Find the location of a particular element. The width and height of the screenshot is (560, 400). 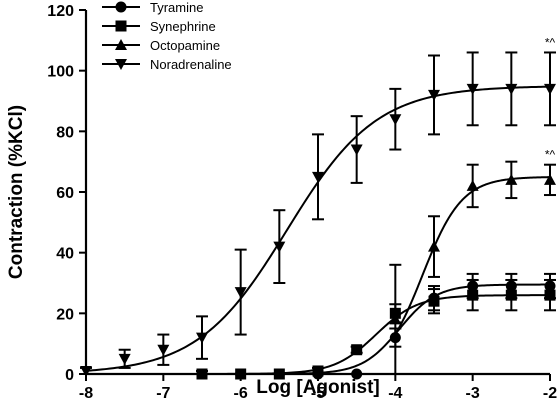

x-tick-label: -7 is located at coordinates (163, 392).